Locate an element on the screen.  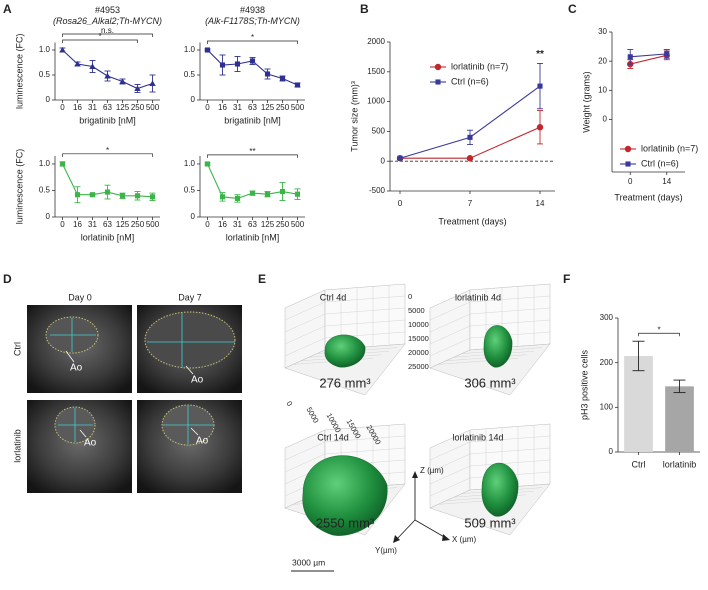
x-tick-label: 5000 is located at coordinates (313, 414).